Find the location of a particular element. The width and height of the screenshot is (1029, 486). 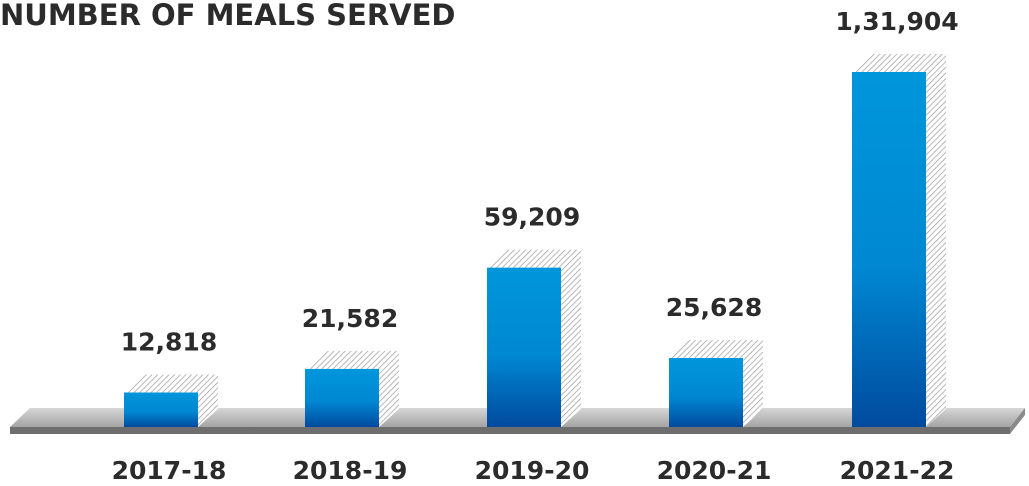

x-tick-label: 2017-18 is located at coordinates (169, 470).